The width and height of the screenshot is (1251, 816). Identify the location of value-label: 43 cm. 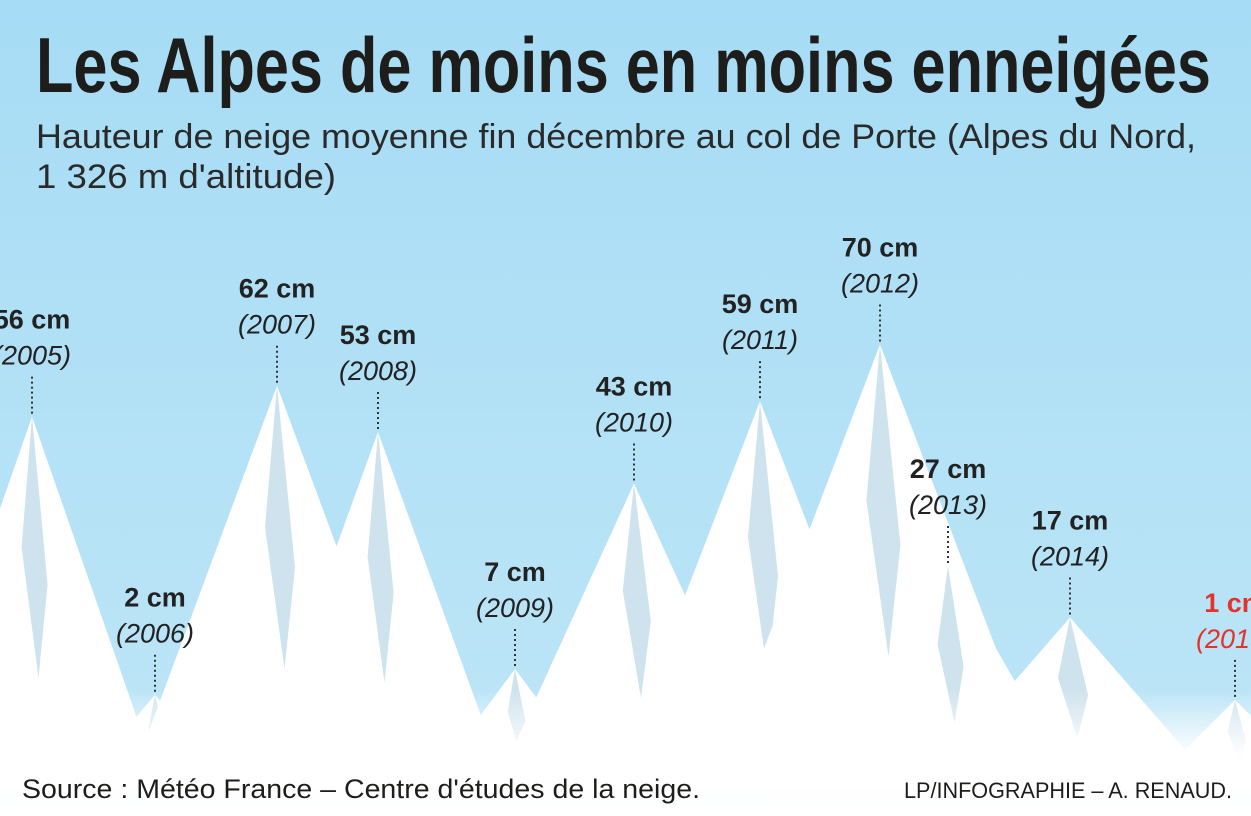
(634, 387).